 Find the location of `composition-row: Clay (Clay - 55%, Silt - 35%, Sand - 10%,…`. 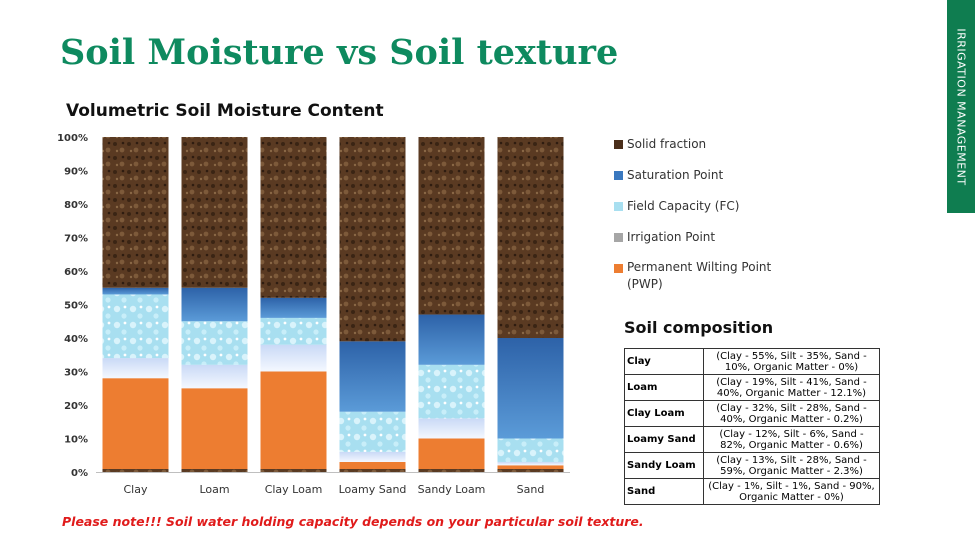

composition-row: Clay (Clay - 55%, Silt - 35%, Sand - 10%,… is located at coordinates (752, 361).